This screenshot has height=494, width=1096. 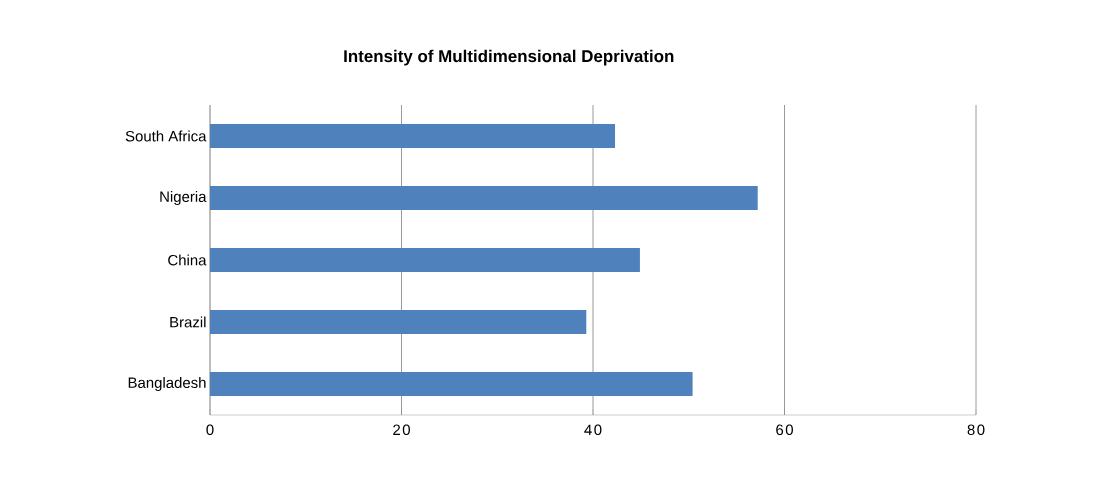 What do you see at coordinates (784, 430) in the screenshot?
I see `x-tick-label: 60` at bounding box center [784, 430].